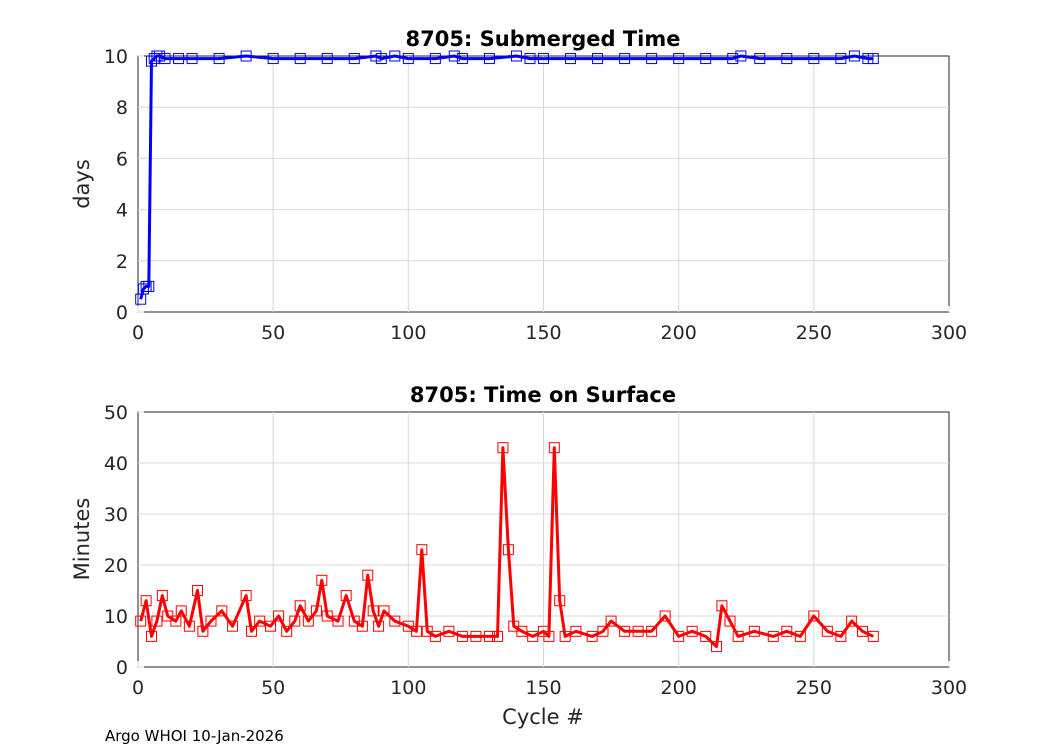 This screenshot has width=1050, height=750. Describe the element at coordinates (116, 566) in the screenshot. I see `y-tick-label: 20` at that location.